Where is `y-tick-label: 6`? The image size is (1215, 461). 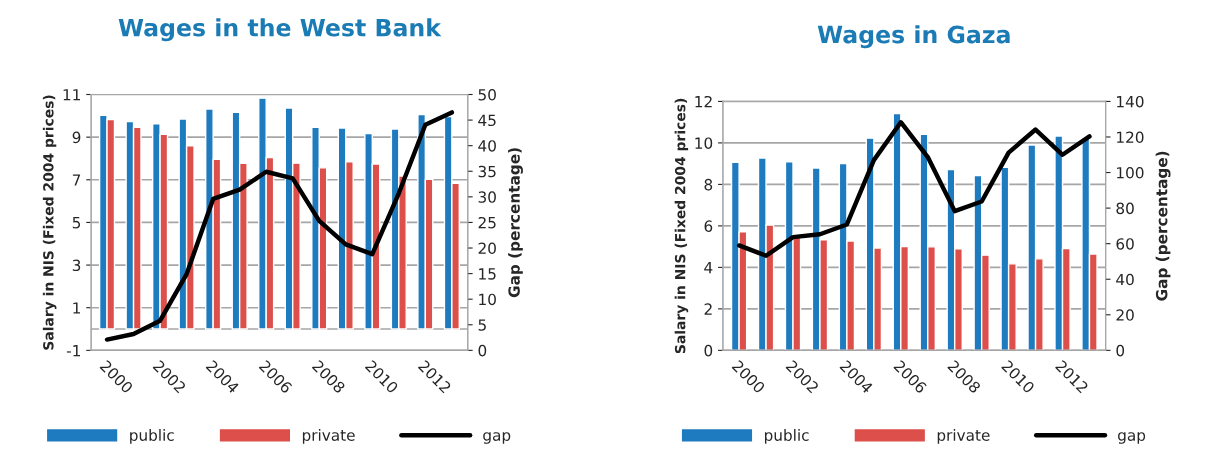
y-tick-label: 6 is located at coordinates (708, 226).